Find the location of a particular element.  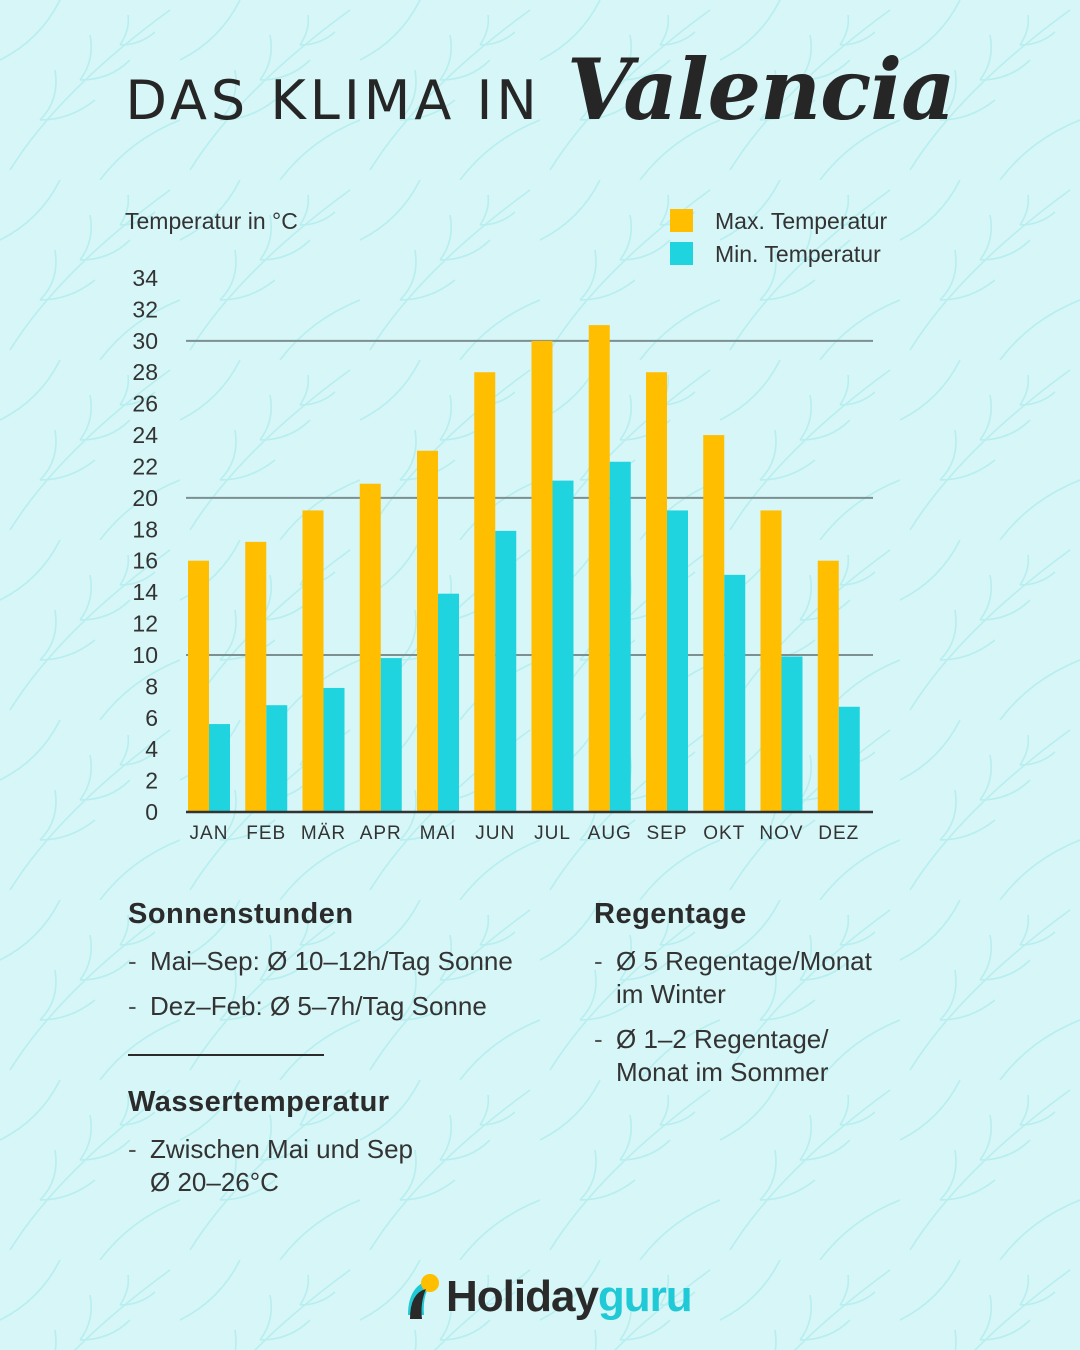

y-tick-label: 4 is located at coordinates (151, 749).